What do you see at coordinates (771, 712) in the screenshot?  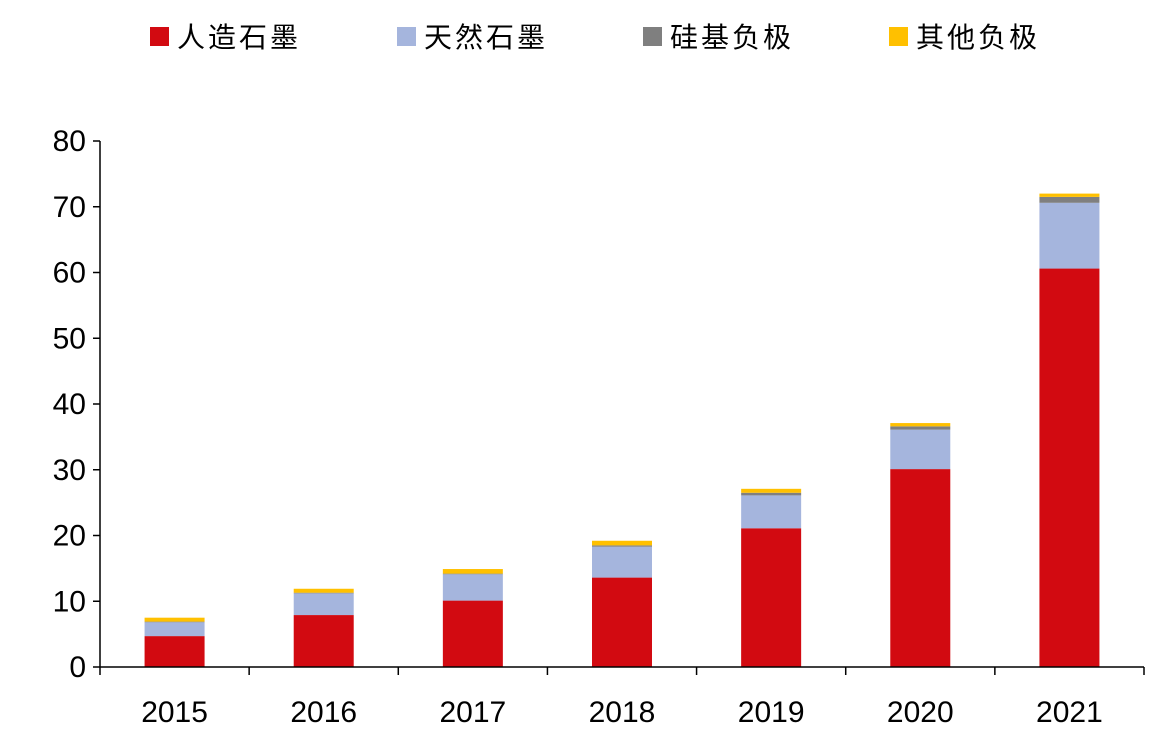 I see `x-tick-label-2019: 2019` at bounding box center [771, 712].